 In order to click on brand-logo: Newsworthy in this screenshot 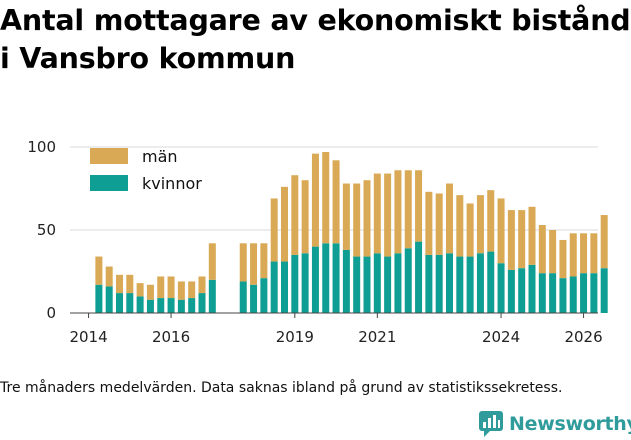, I will do `click(554, 424)`.